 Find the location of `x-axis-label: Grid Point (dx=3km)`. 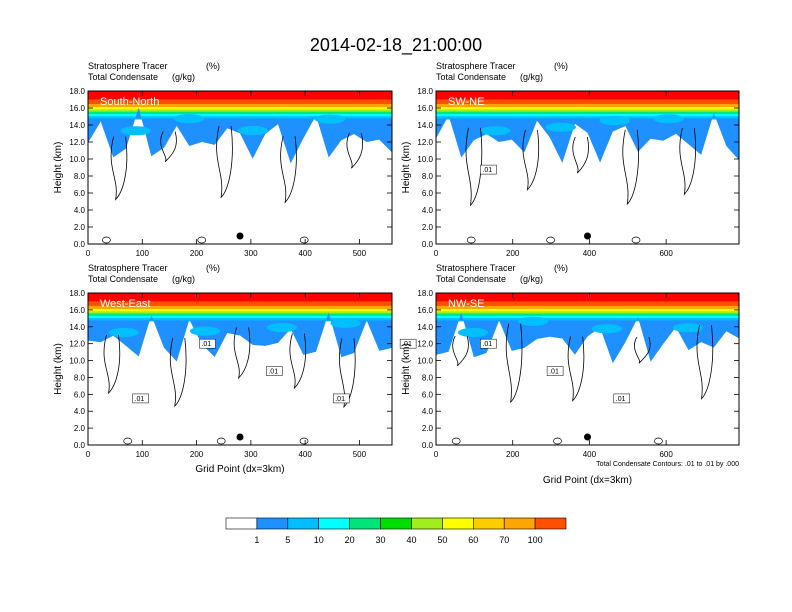

x-axis-label: Grid Point (dx=3km) is located at coordinates (587, 480).